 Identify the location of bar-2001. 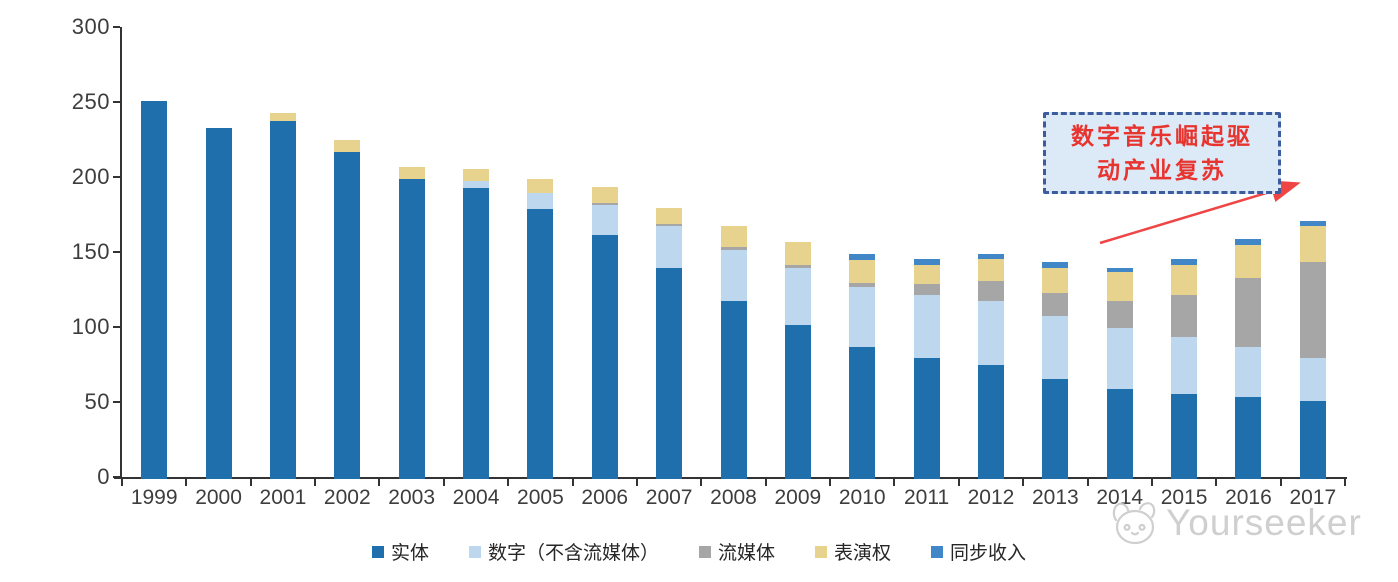
(282, 296).